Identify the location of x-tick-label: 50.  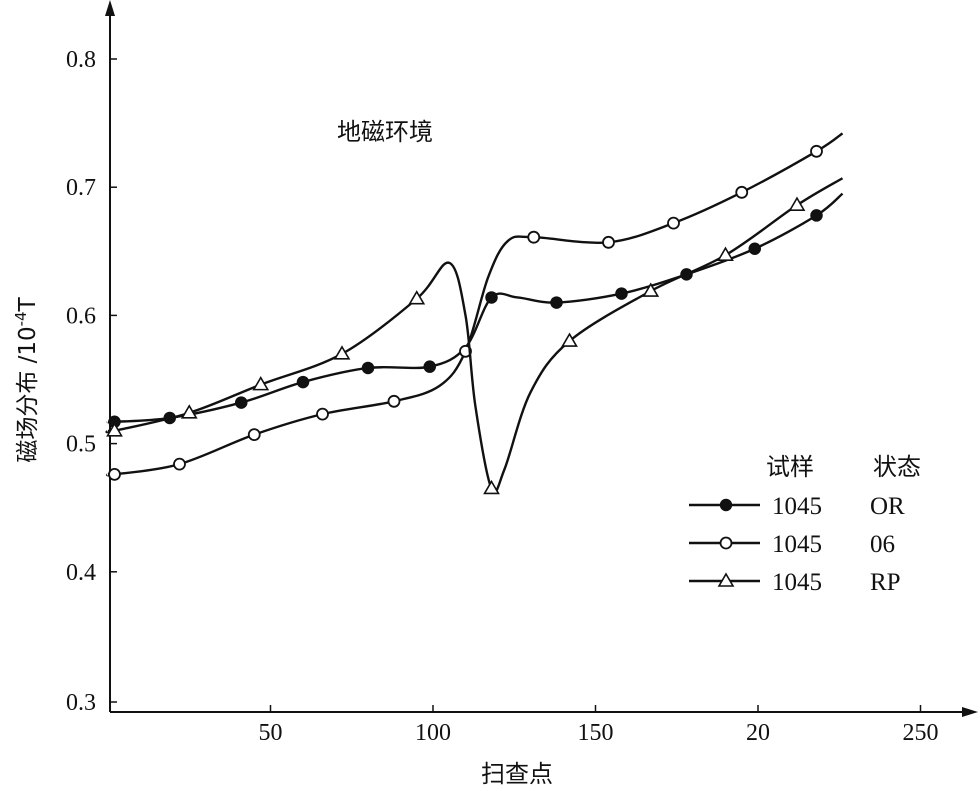
(271, 733).